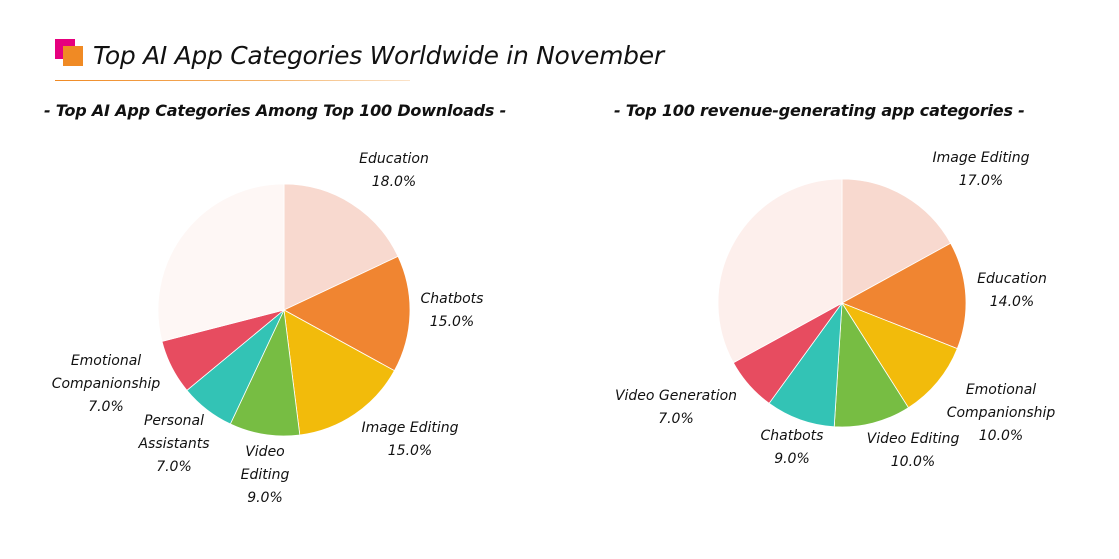 This screenshot has width=1119, height=559. What do you see at coordinates (792, 447) in the screenshot?
I see `chart-2-label-chatbots: Chatbots 9.0%` at bounding box center [792, 447].